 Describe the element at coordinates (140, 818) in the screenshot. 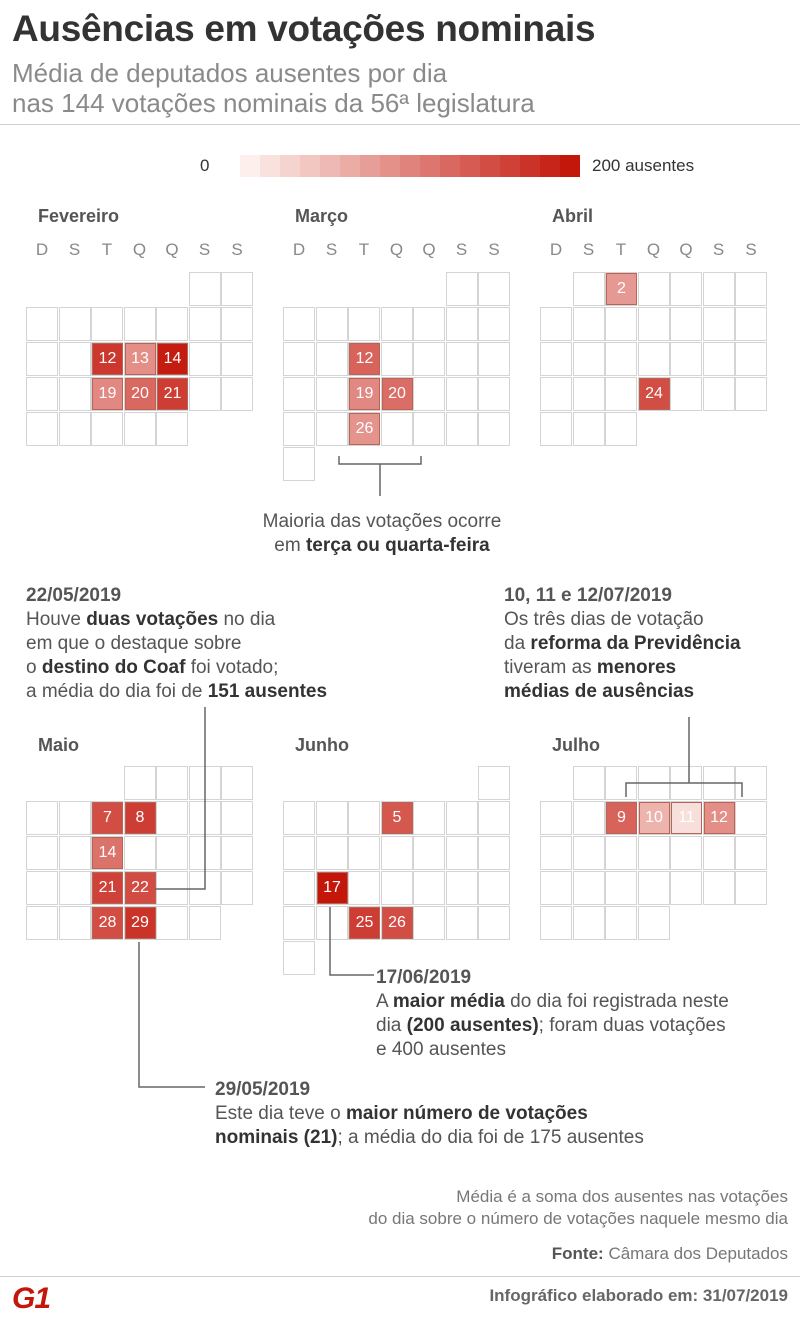

I see `voting-day-cell: 8` at that location.